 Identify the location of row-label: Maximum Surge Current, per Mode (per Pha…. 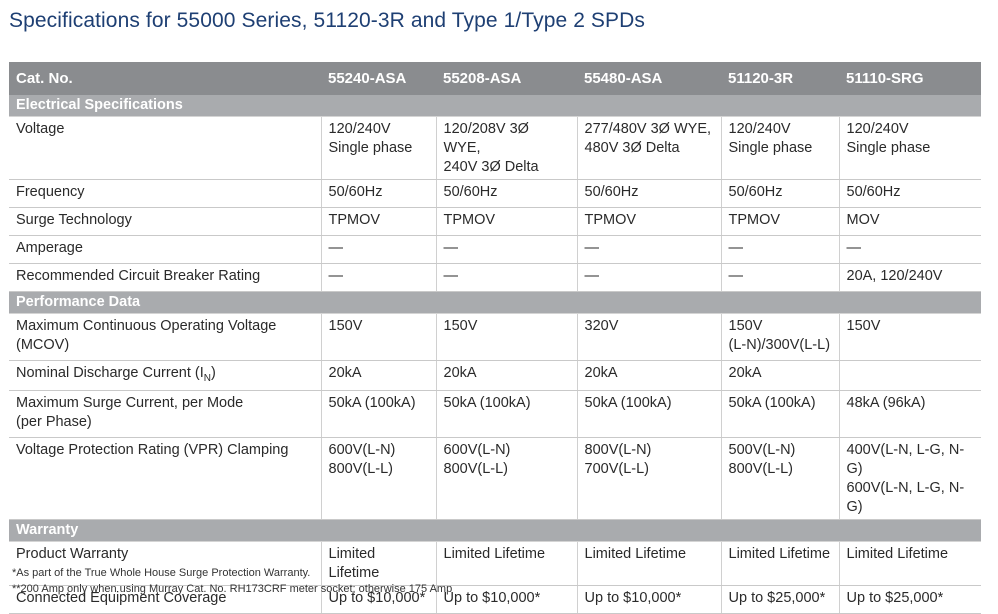
(165, 414).